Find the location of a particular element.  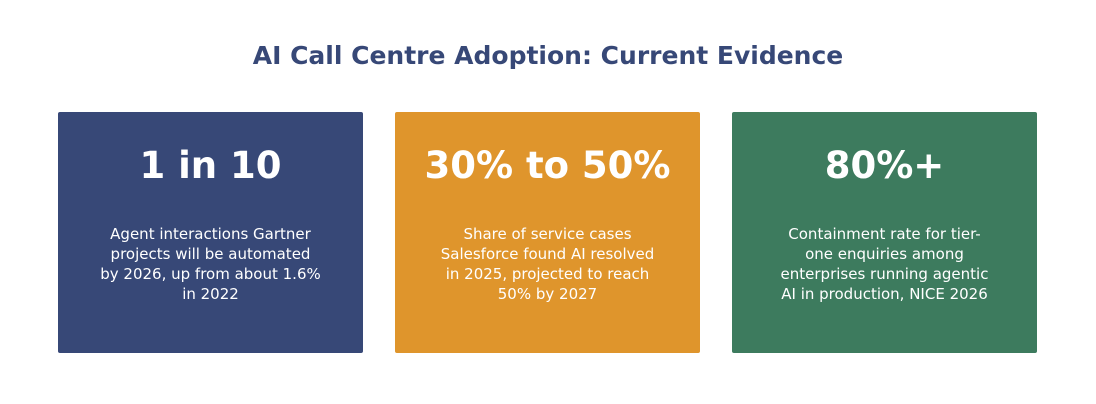

description-line: Containment rate for tier- is located at coordinates (884, 234).